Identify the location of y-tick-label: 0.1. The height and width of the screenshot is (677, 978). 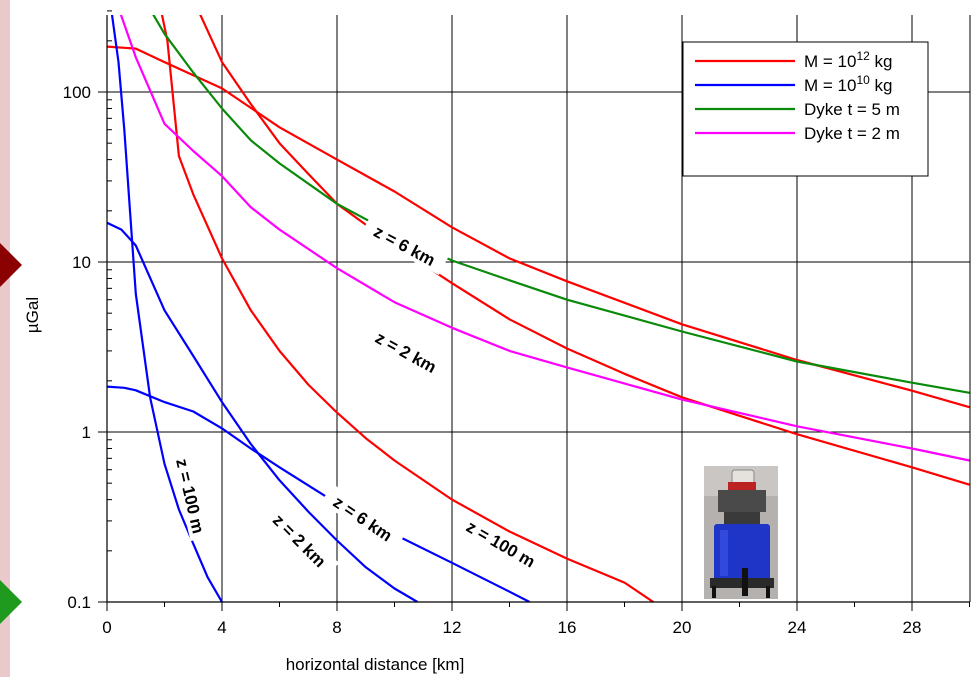
(79, 602).